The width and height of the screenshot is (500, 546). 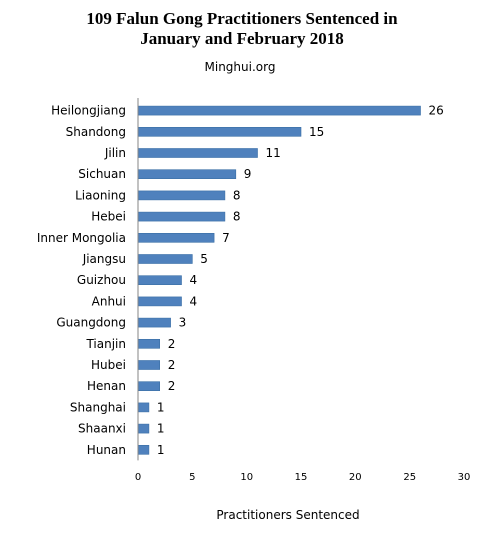 I want to click on chart-title-line-2: January and February 2018, so click(x=242, y=38).